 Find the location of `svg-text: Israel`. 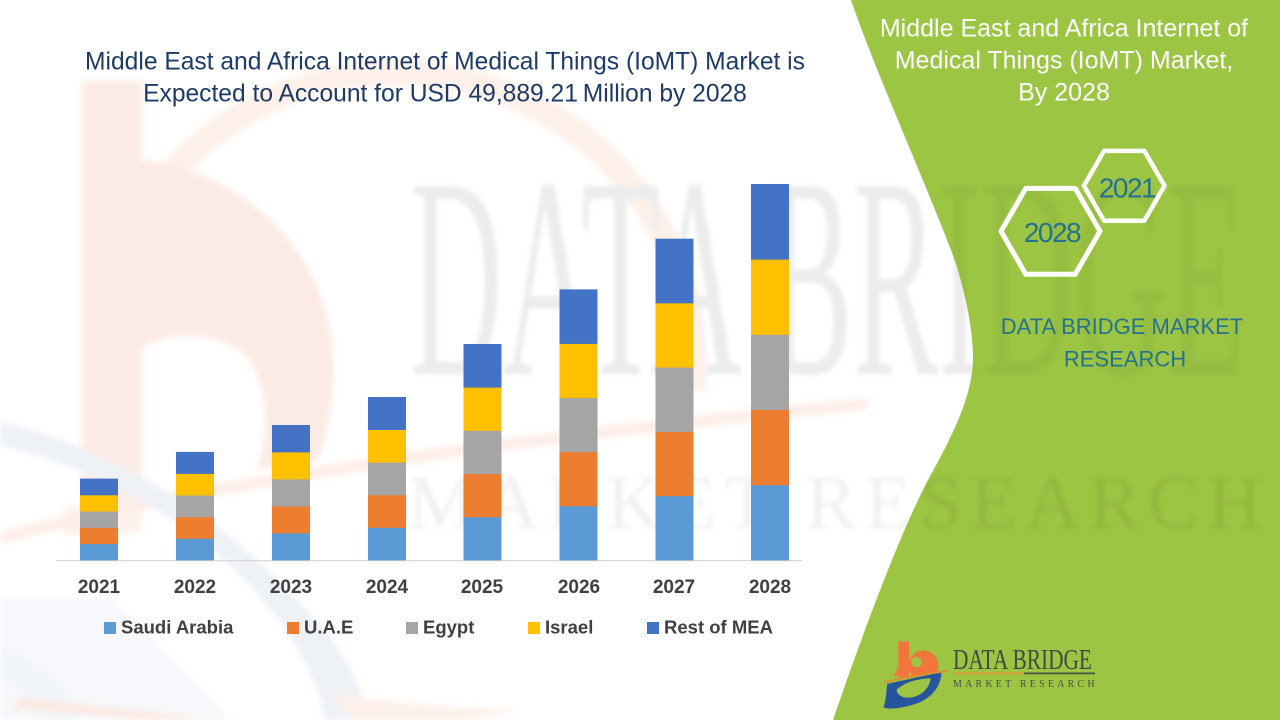

svg-text: Israel is located at coordinates (569, 627).